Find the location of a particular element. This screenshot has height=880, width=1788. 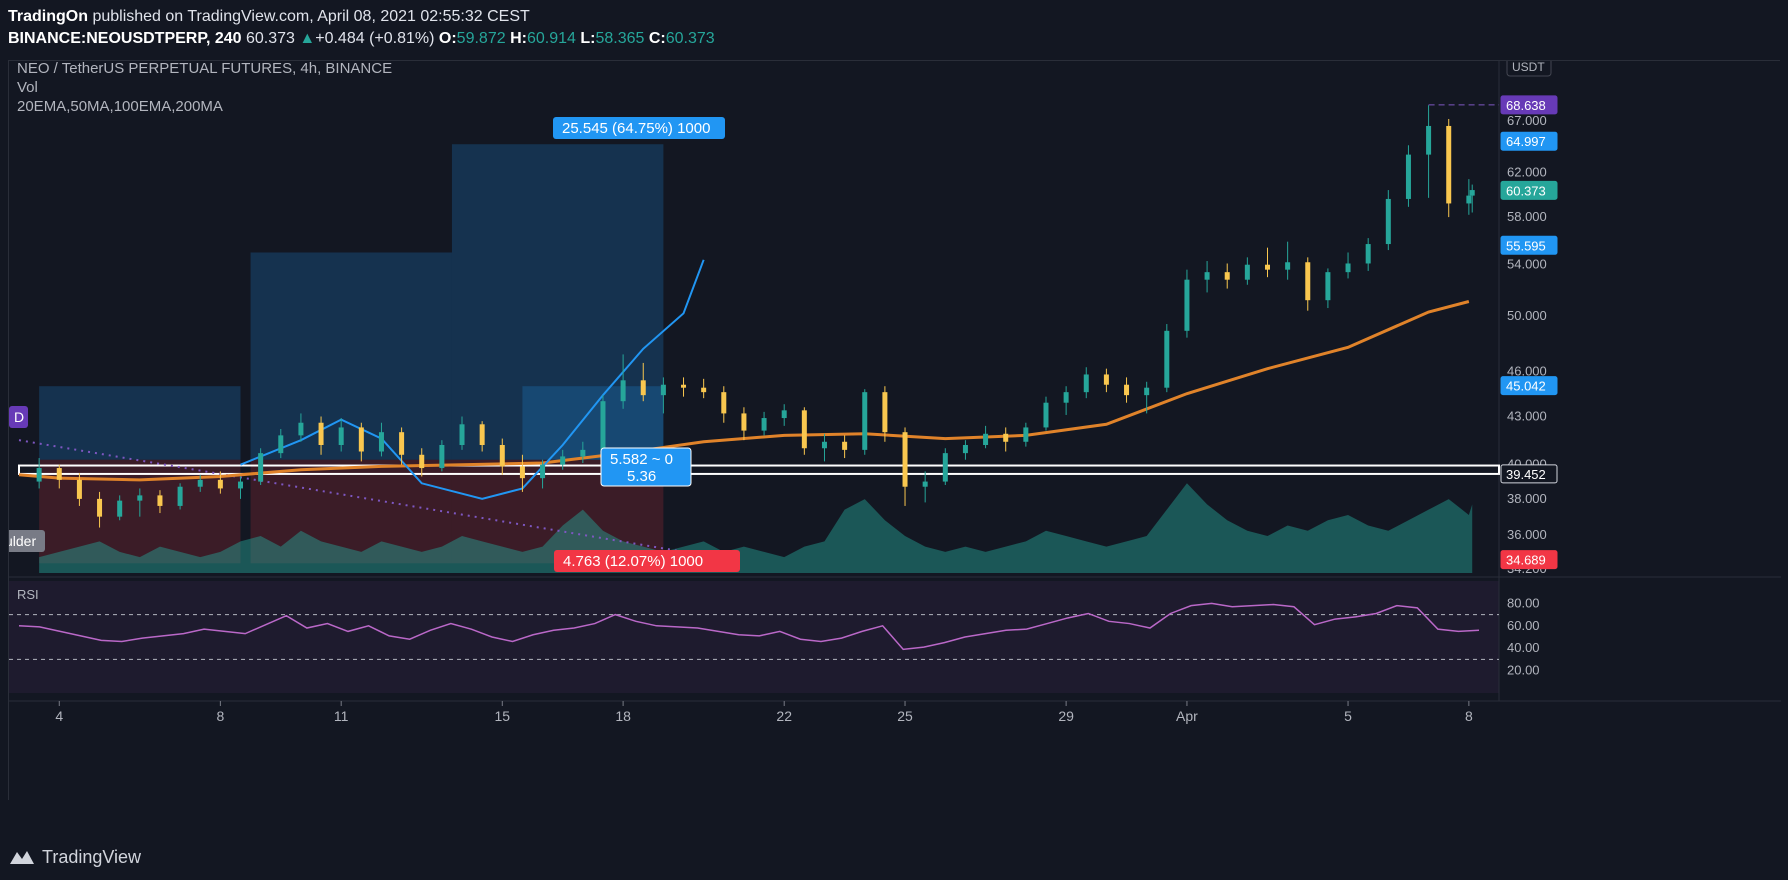

tradingview-logo-icon is located at coordinates (22, 857).